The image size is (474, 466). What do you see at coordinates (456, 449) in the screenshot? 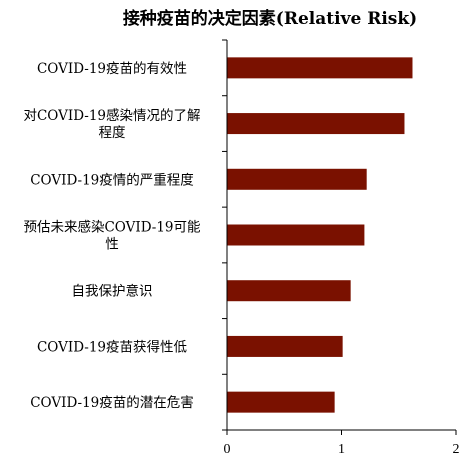
I see `x-tick-label-2: 2` at bounding box center [456, 449].